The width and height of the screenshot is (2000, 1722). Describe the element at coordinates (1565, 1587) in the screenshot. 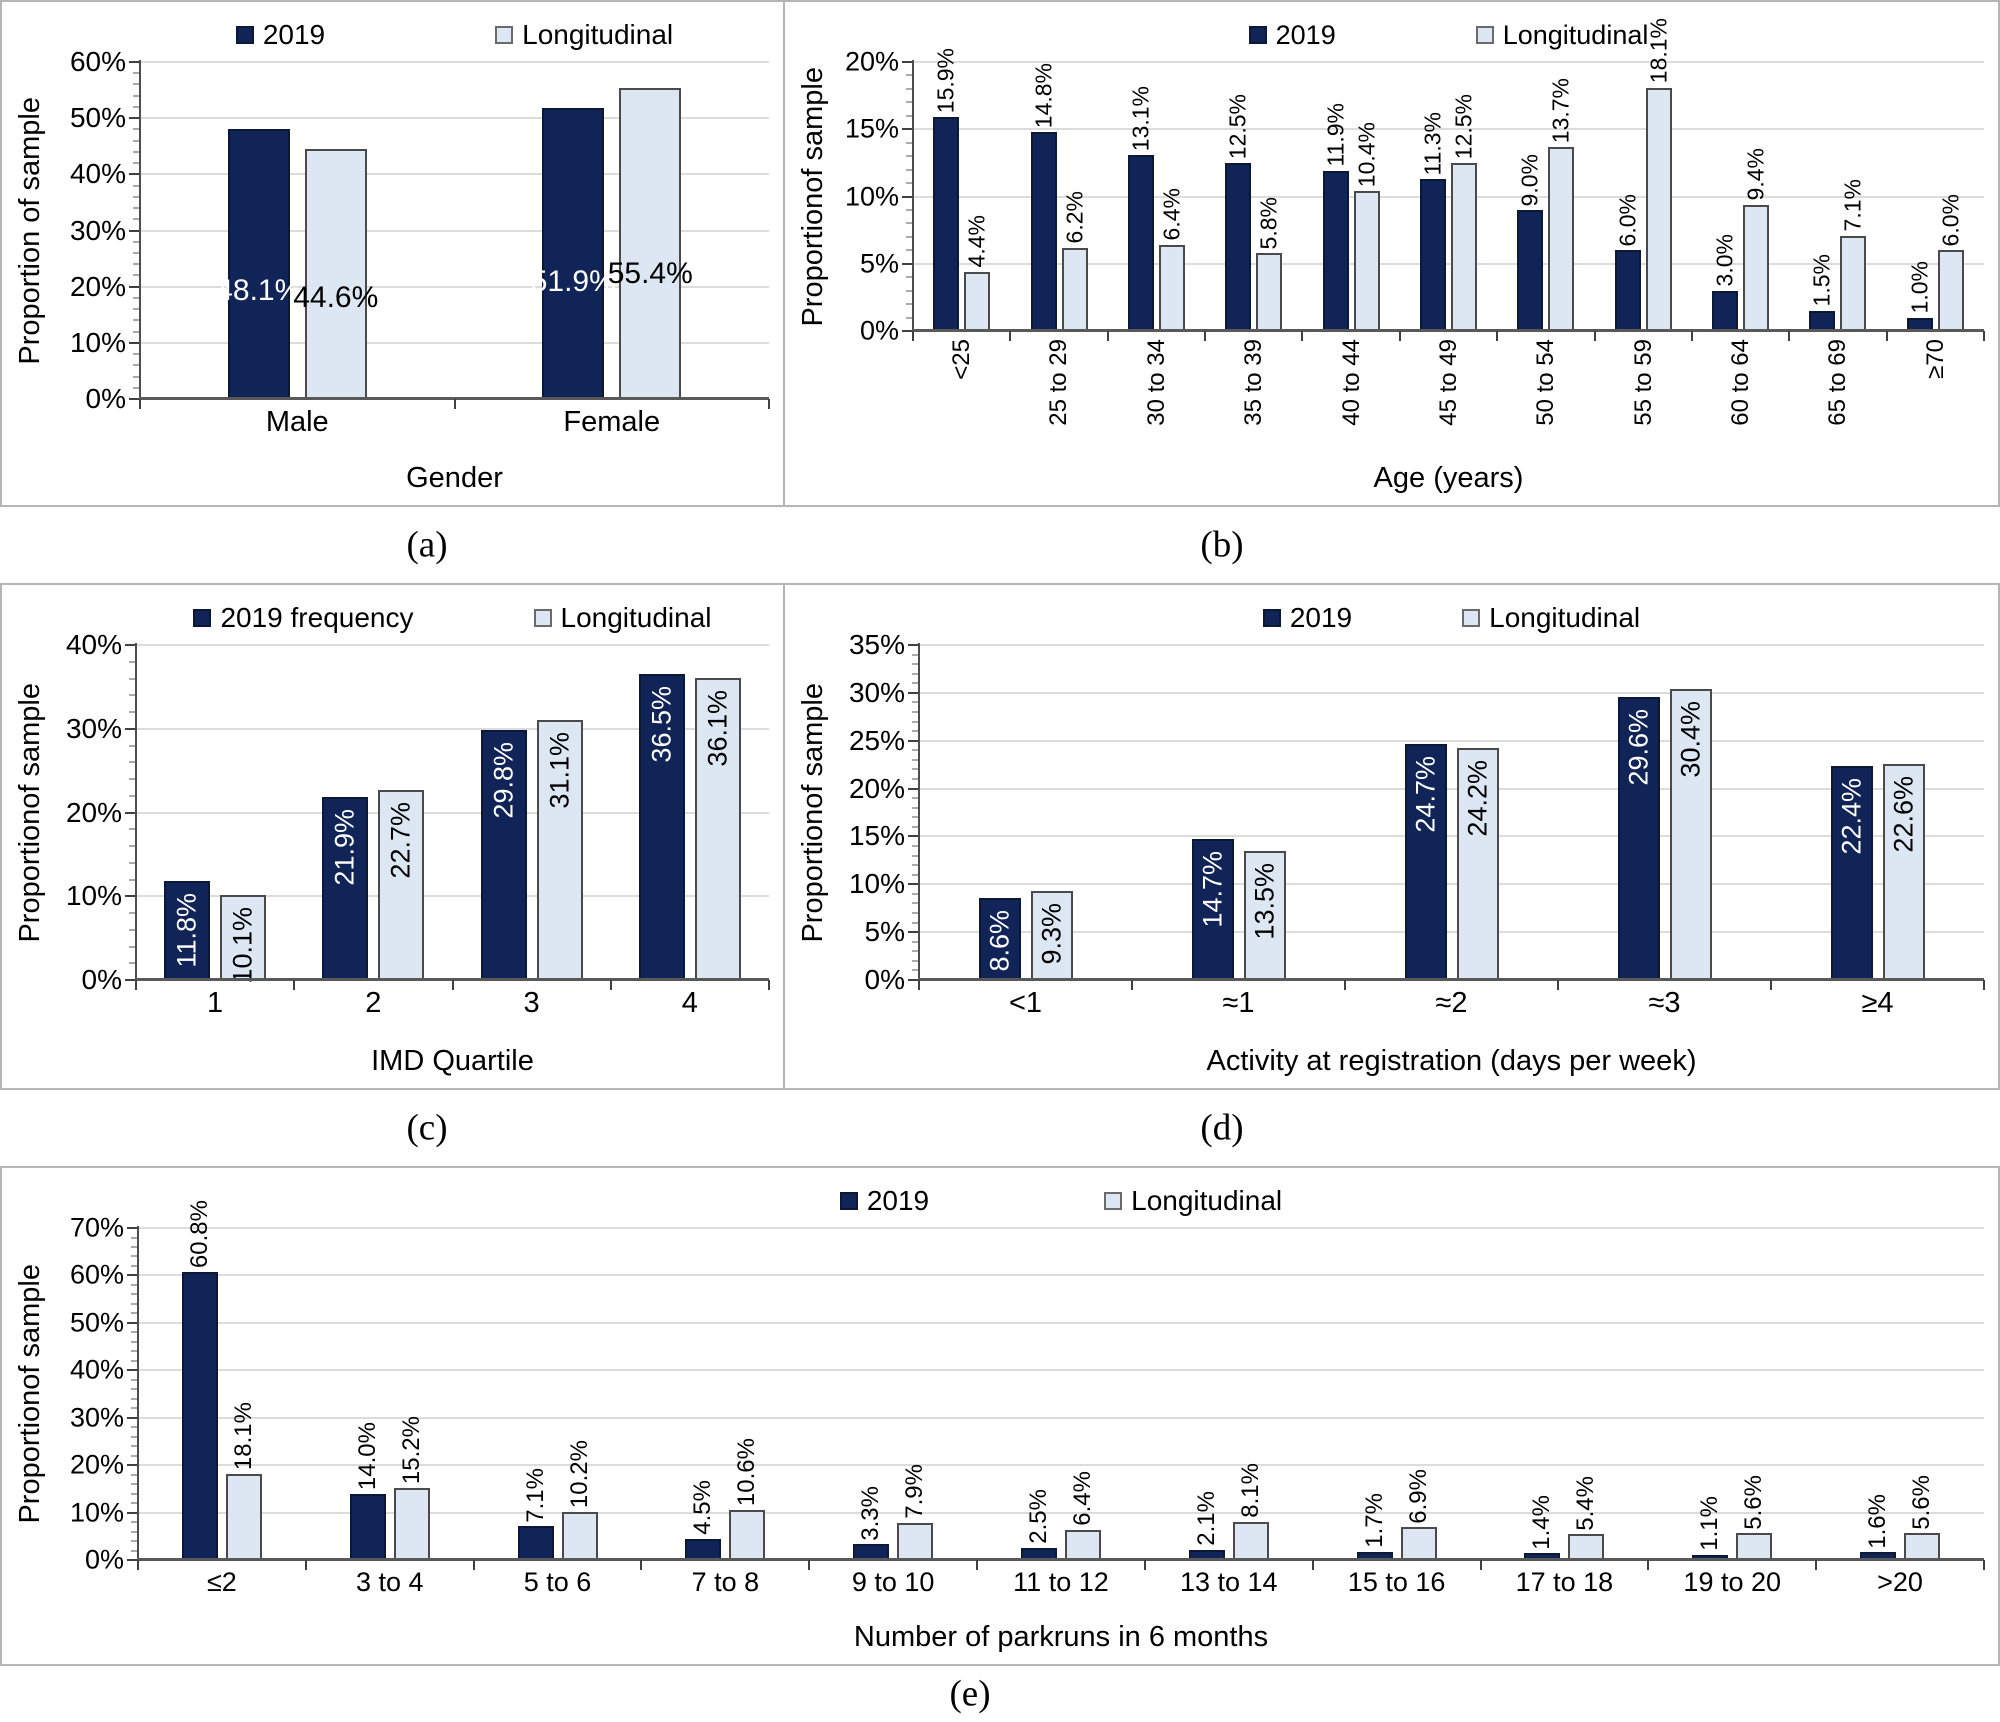

I see `x-category-cell: 17 to 18` at that location.